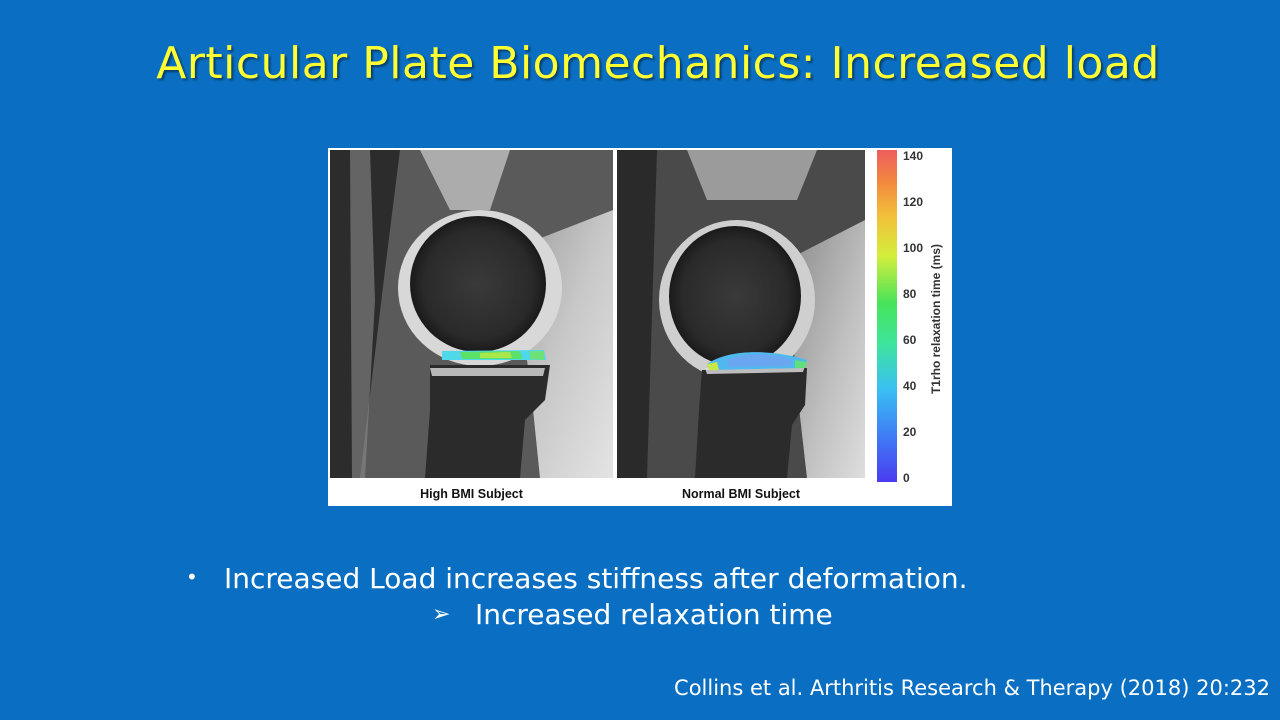 The image size is (1280, 720). I want to click on colorbar-tick: 120, so click(913, 202).